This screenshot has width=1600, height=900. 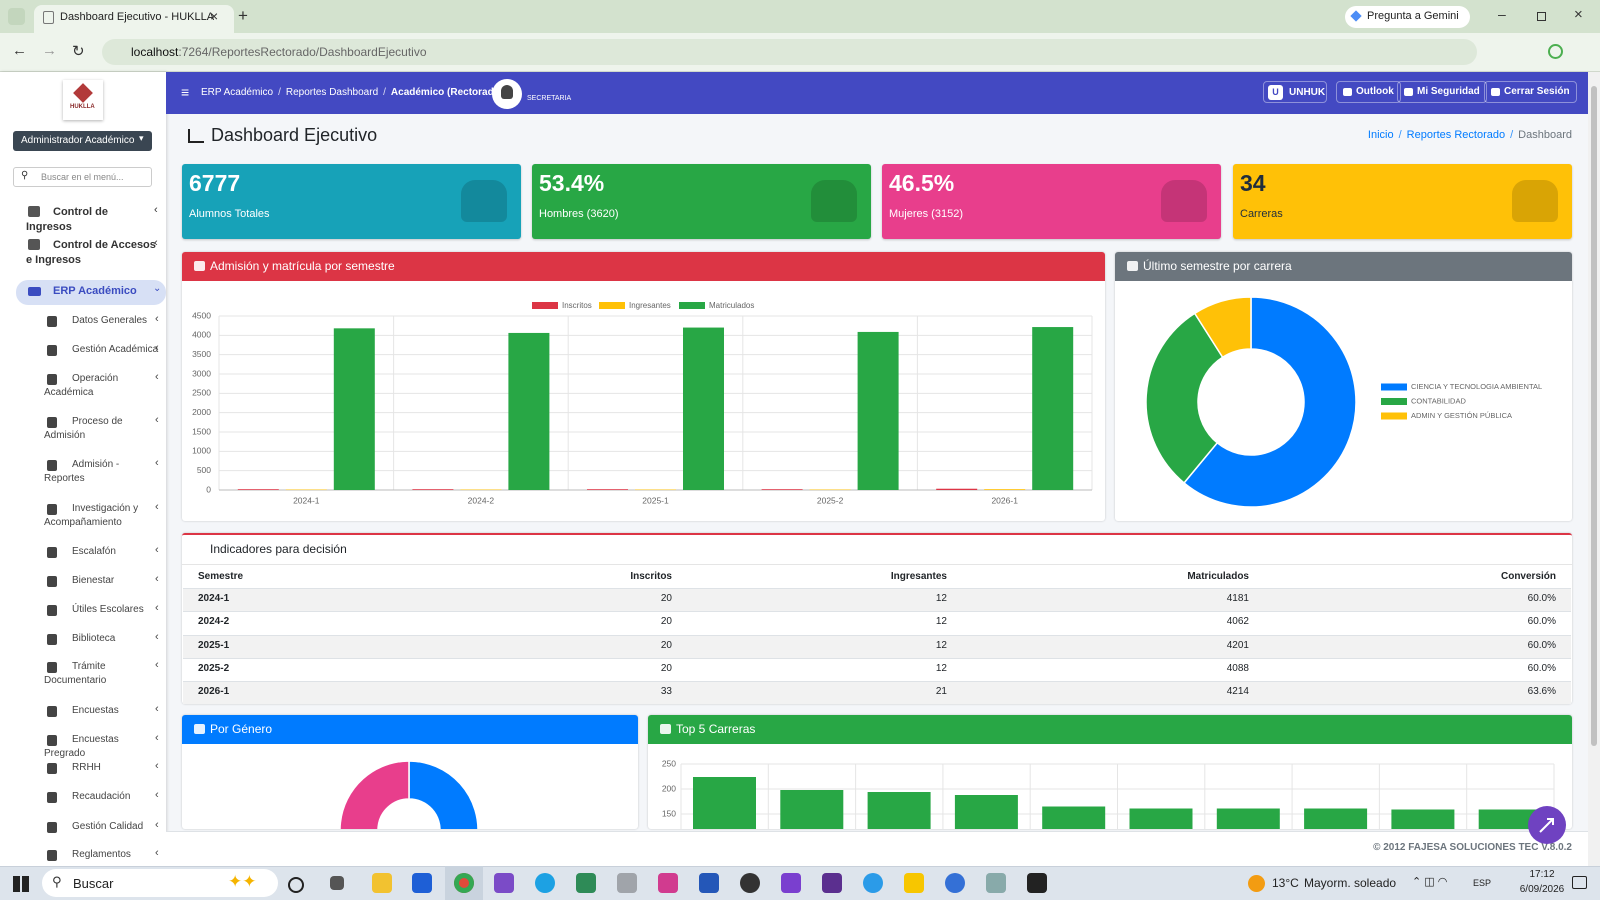 What do you see at coordinates (34, 211) in the screenshot?
I see `menu-icon` at bounding box center [34, 211].